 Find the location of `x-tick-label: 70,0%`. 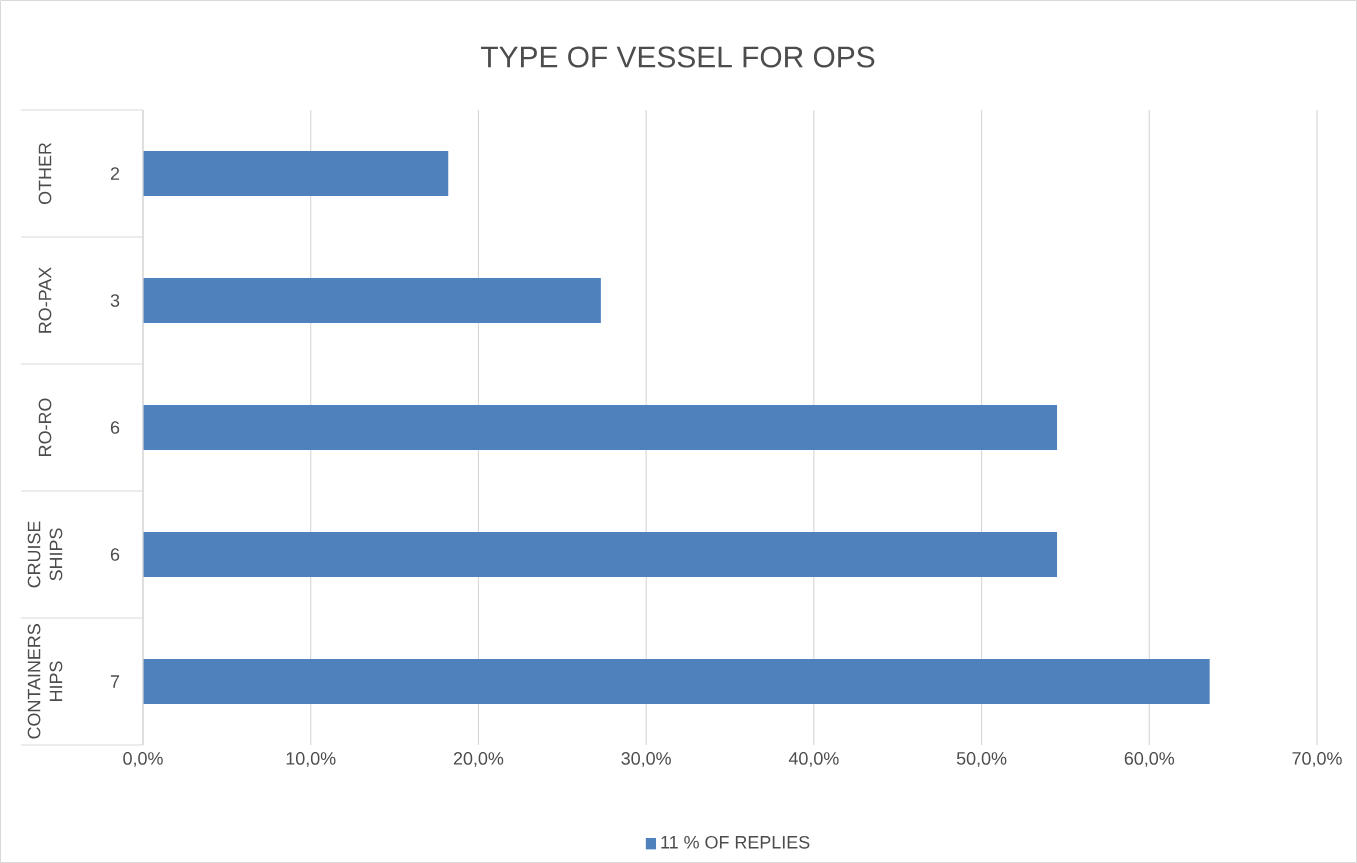

x-tick-label: 70,0% is located at coordinates (1317, 759).